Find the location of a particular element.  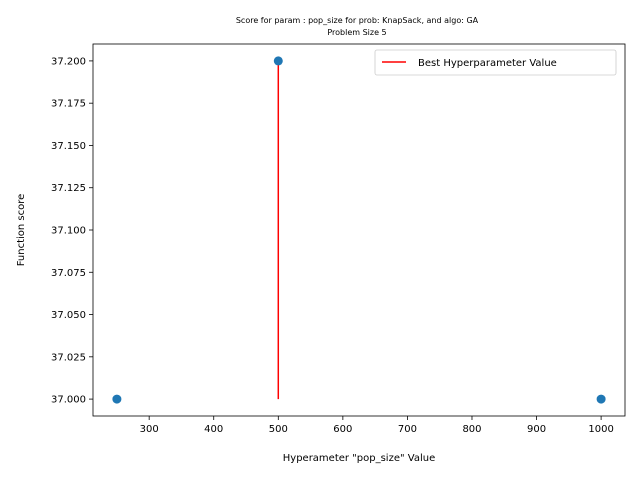

x-tick-label: 900 is located at coordinates (536, 429).